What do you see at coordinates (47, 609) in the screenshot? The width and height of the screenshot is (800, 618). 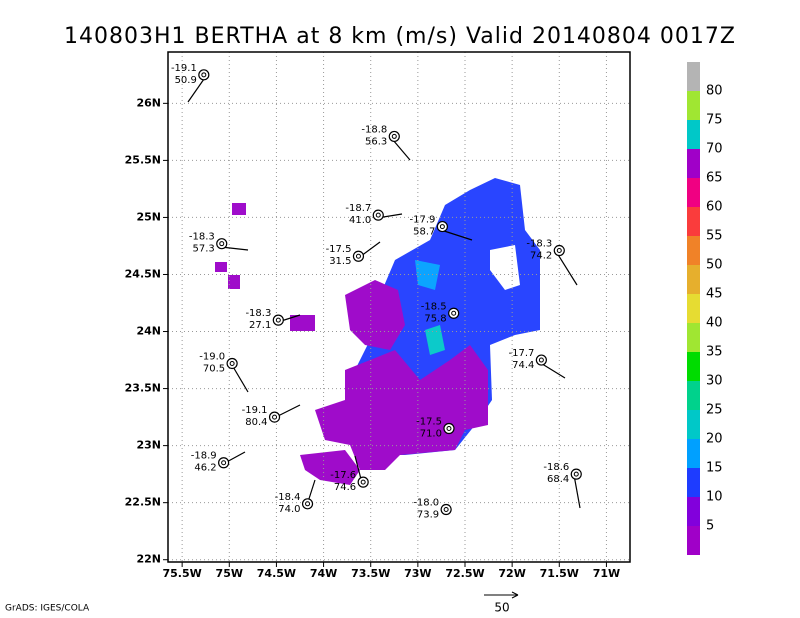 I see `credit: GrADS: IGES/COLA` at bounding box center [47, 609].